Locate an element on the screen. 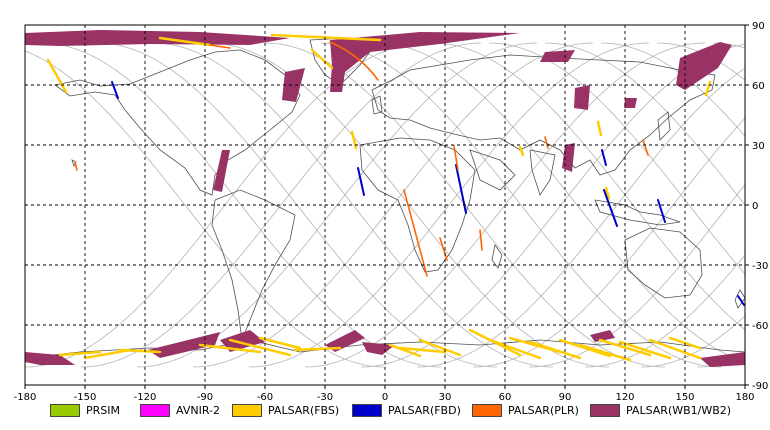 This screenshot has width=770, height=430. legend-item-palsar-fbs: PALSAR(FBS) is located at coordinates (285, 410).